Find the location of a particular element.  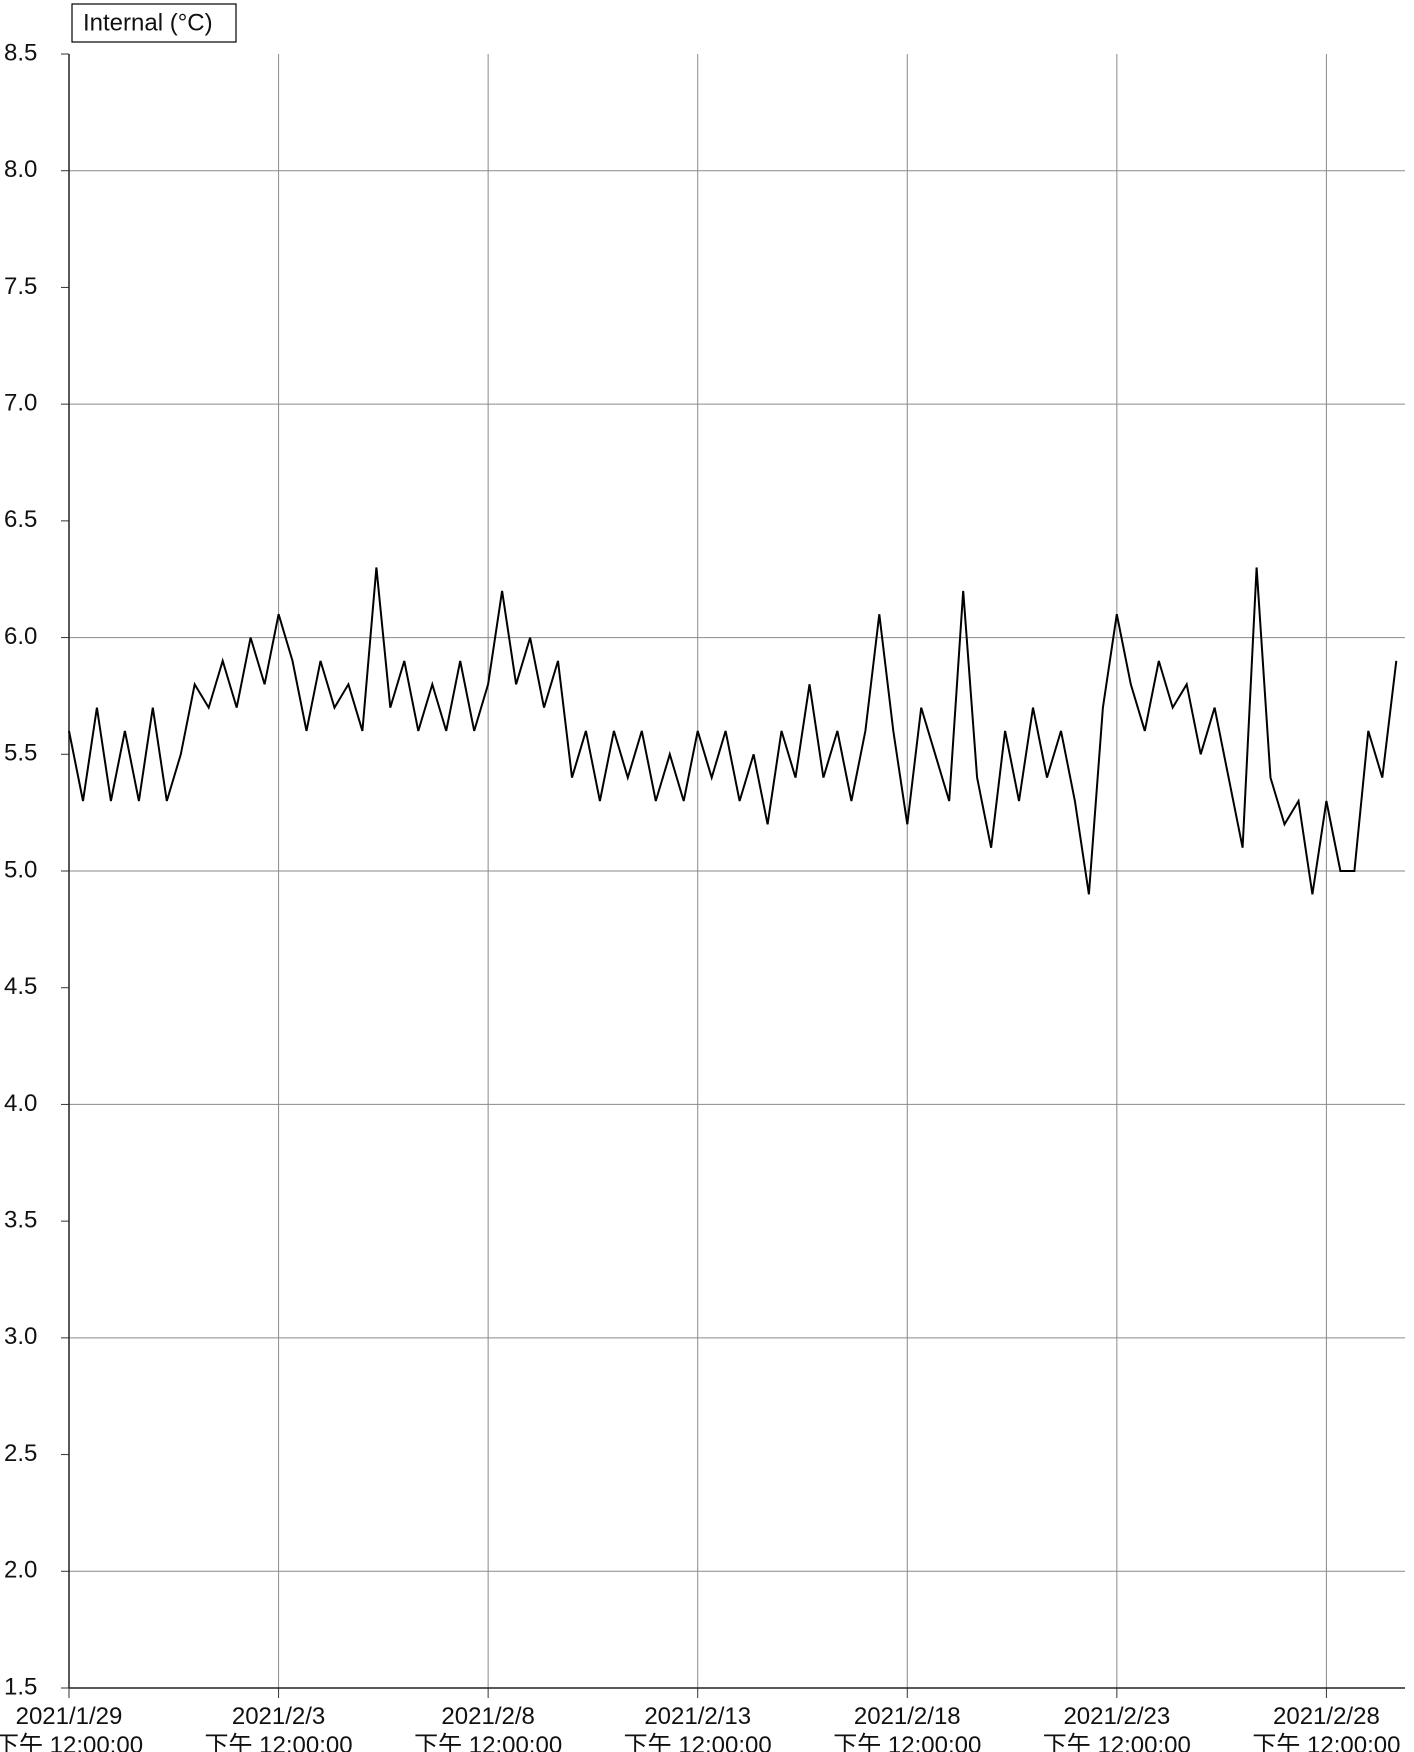

y-tick-label: 1.5 is located at coordinates (20, 1686).